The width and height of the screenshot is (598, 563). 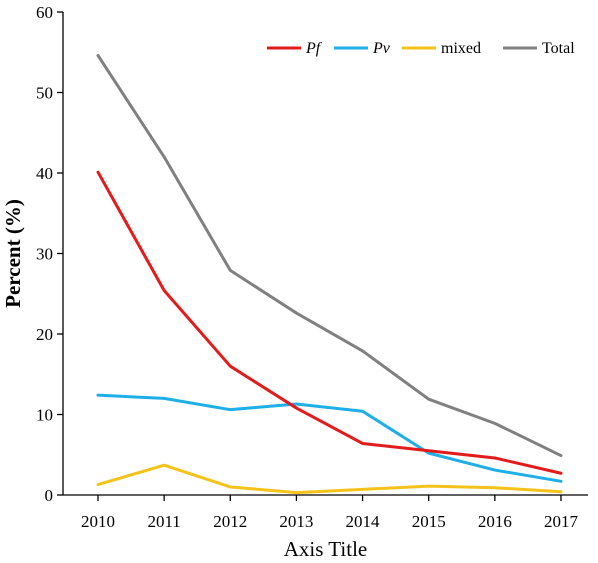 I want to click on legend: Pf Pv mixed Total, so click(x=421, y=48).